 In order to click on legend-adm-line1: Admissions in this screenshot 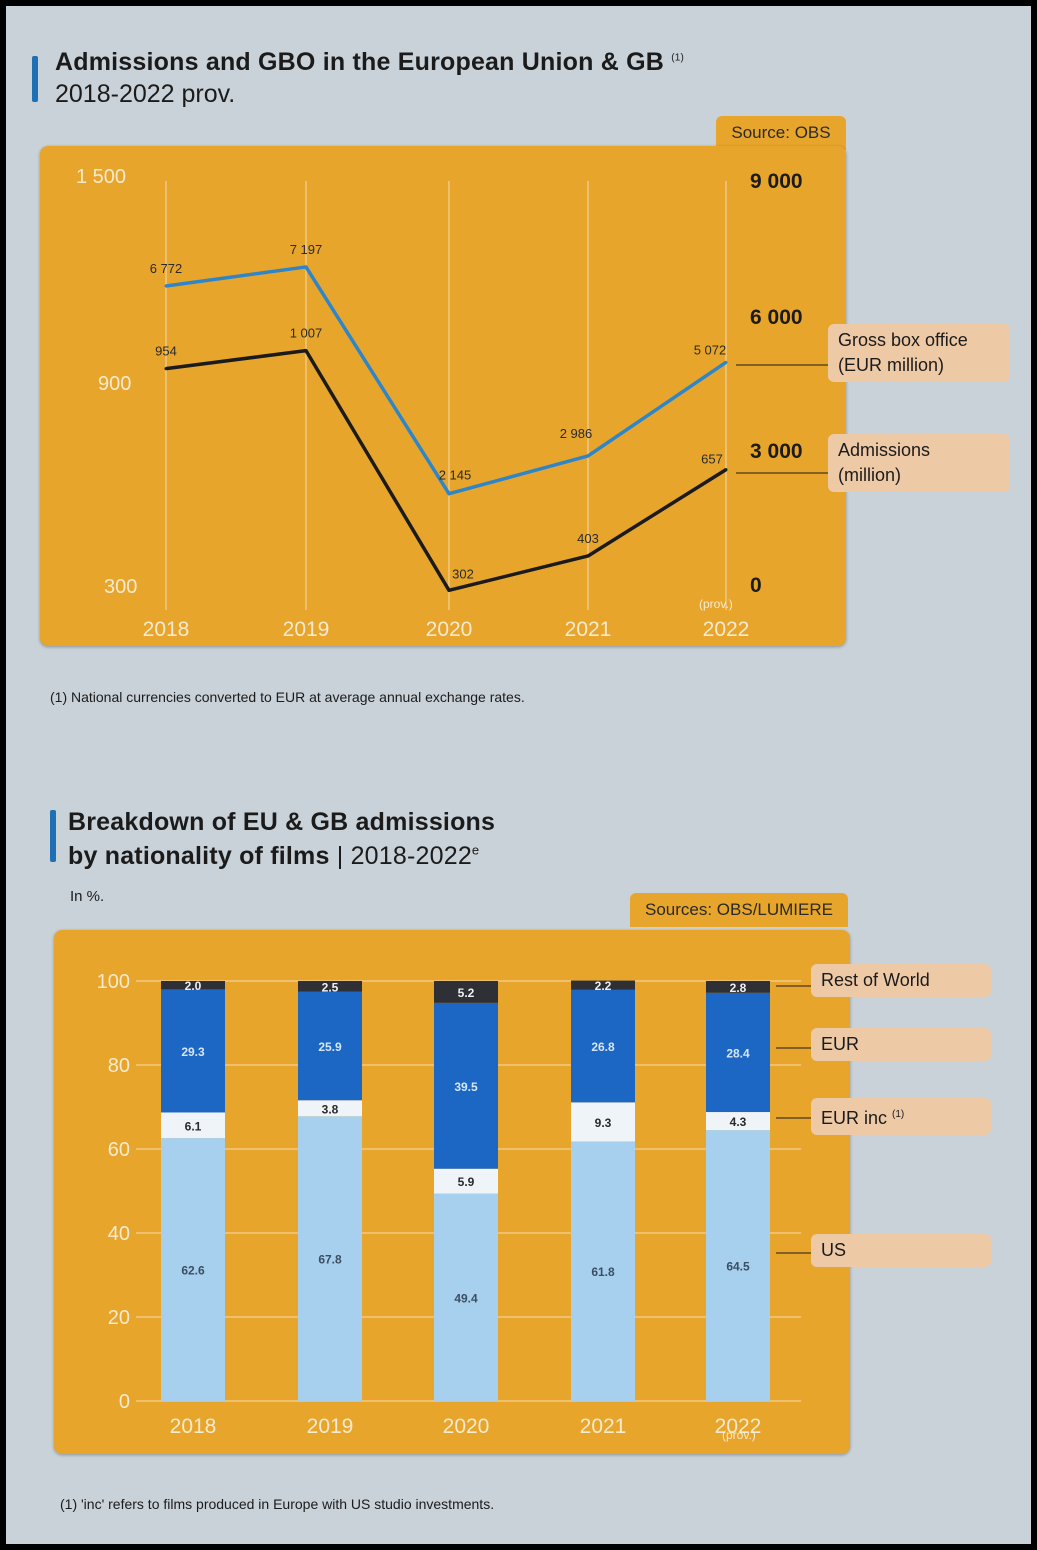, I will do `click(884, 450)`.